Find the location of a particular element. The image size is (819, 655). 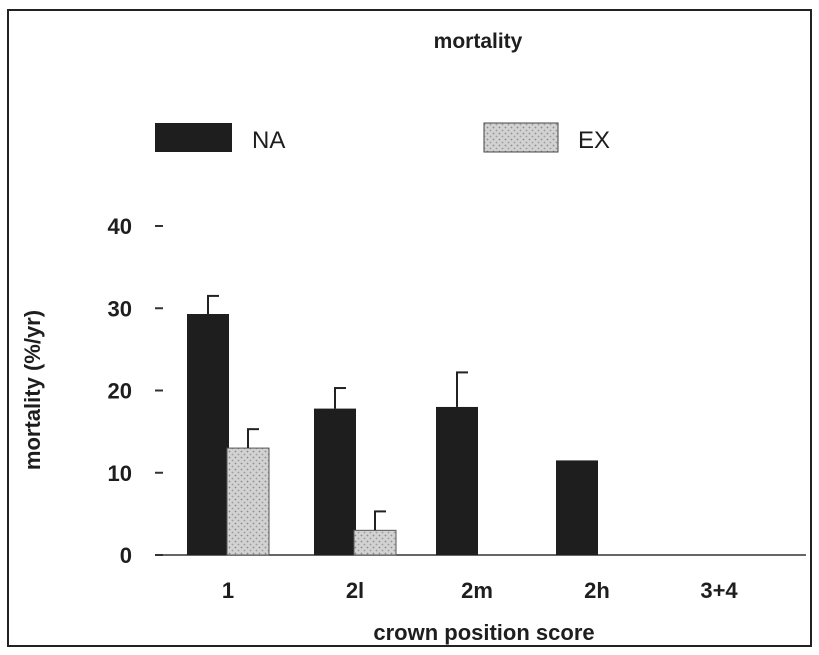

x-ticks: 1 2l 2m 2h 3+4 is located at coordinates (480, 590).